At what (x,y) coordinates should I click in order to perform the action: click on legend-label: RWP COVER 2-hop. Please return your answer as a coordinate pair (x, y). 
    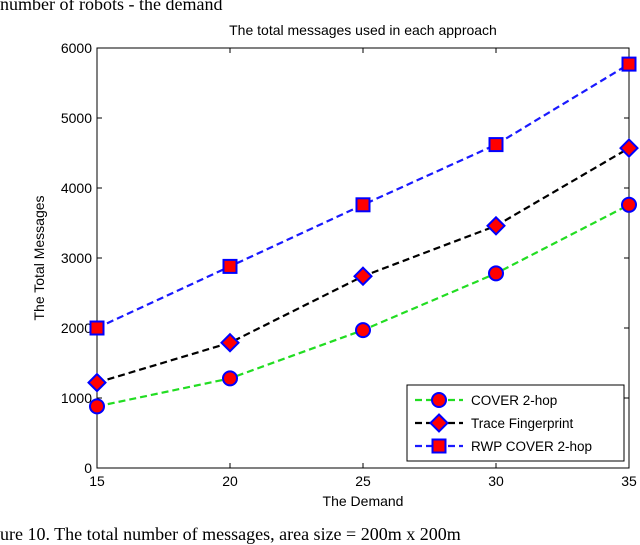
    Looking at the image, I should click on (531, 446).